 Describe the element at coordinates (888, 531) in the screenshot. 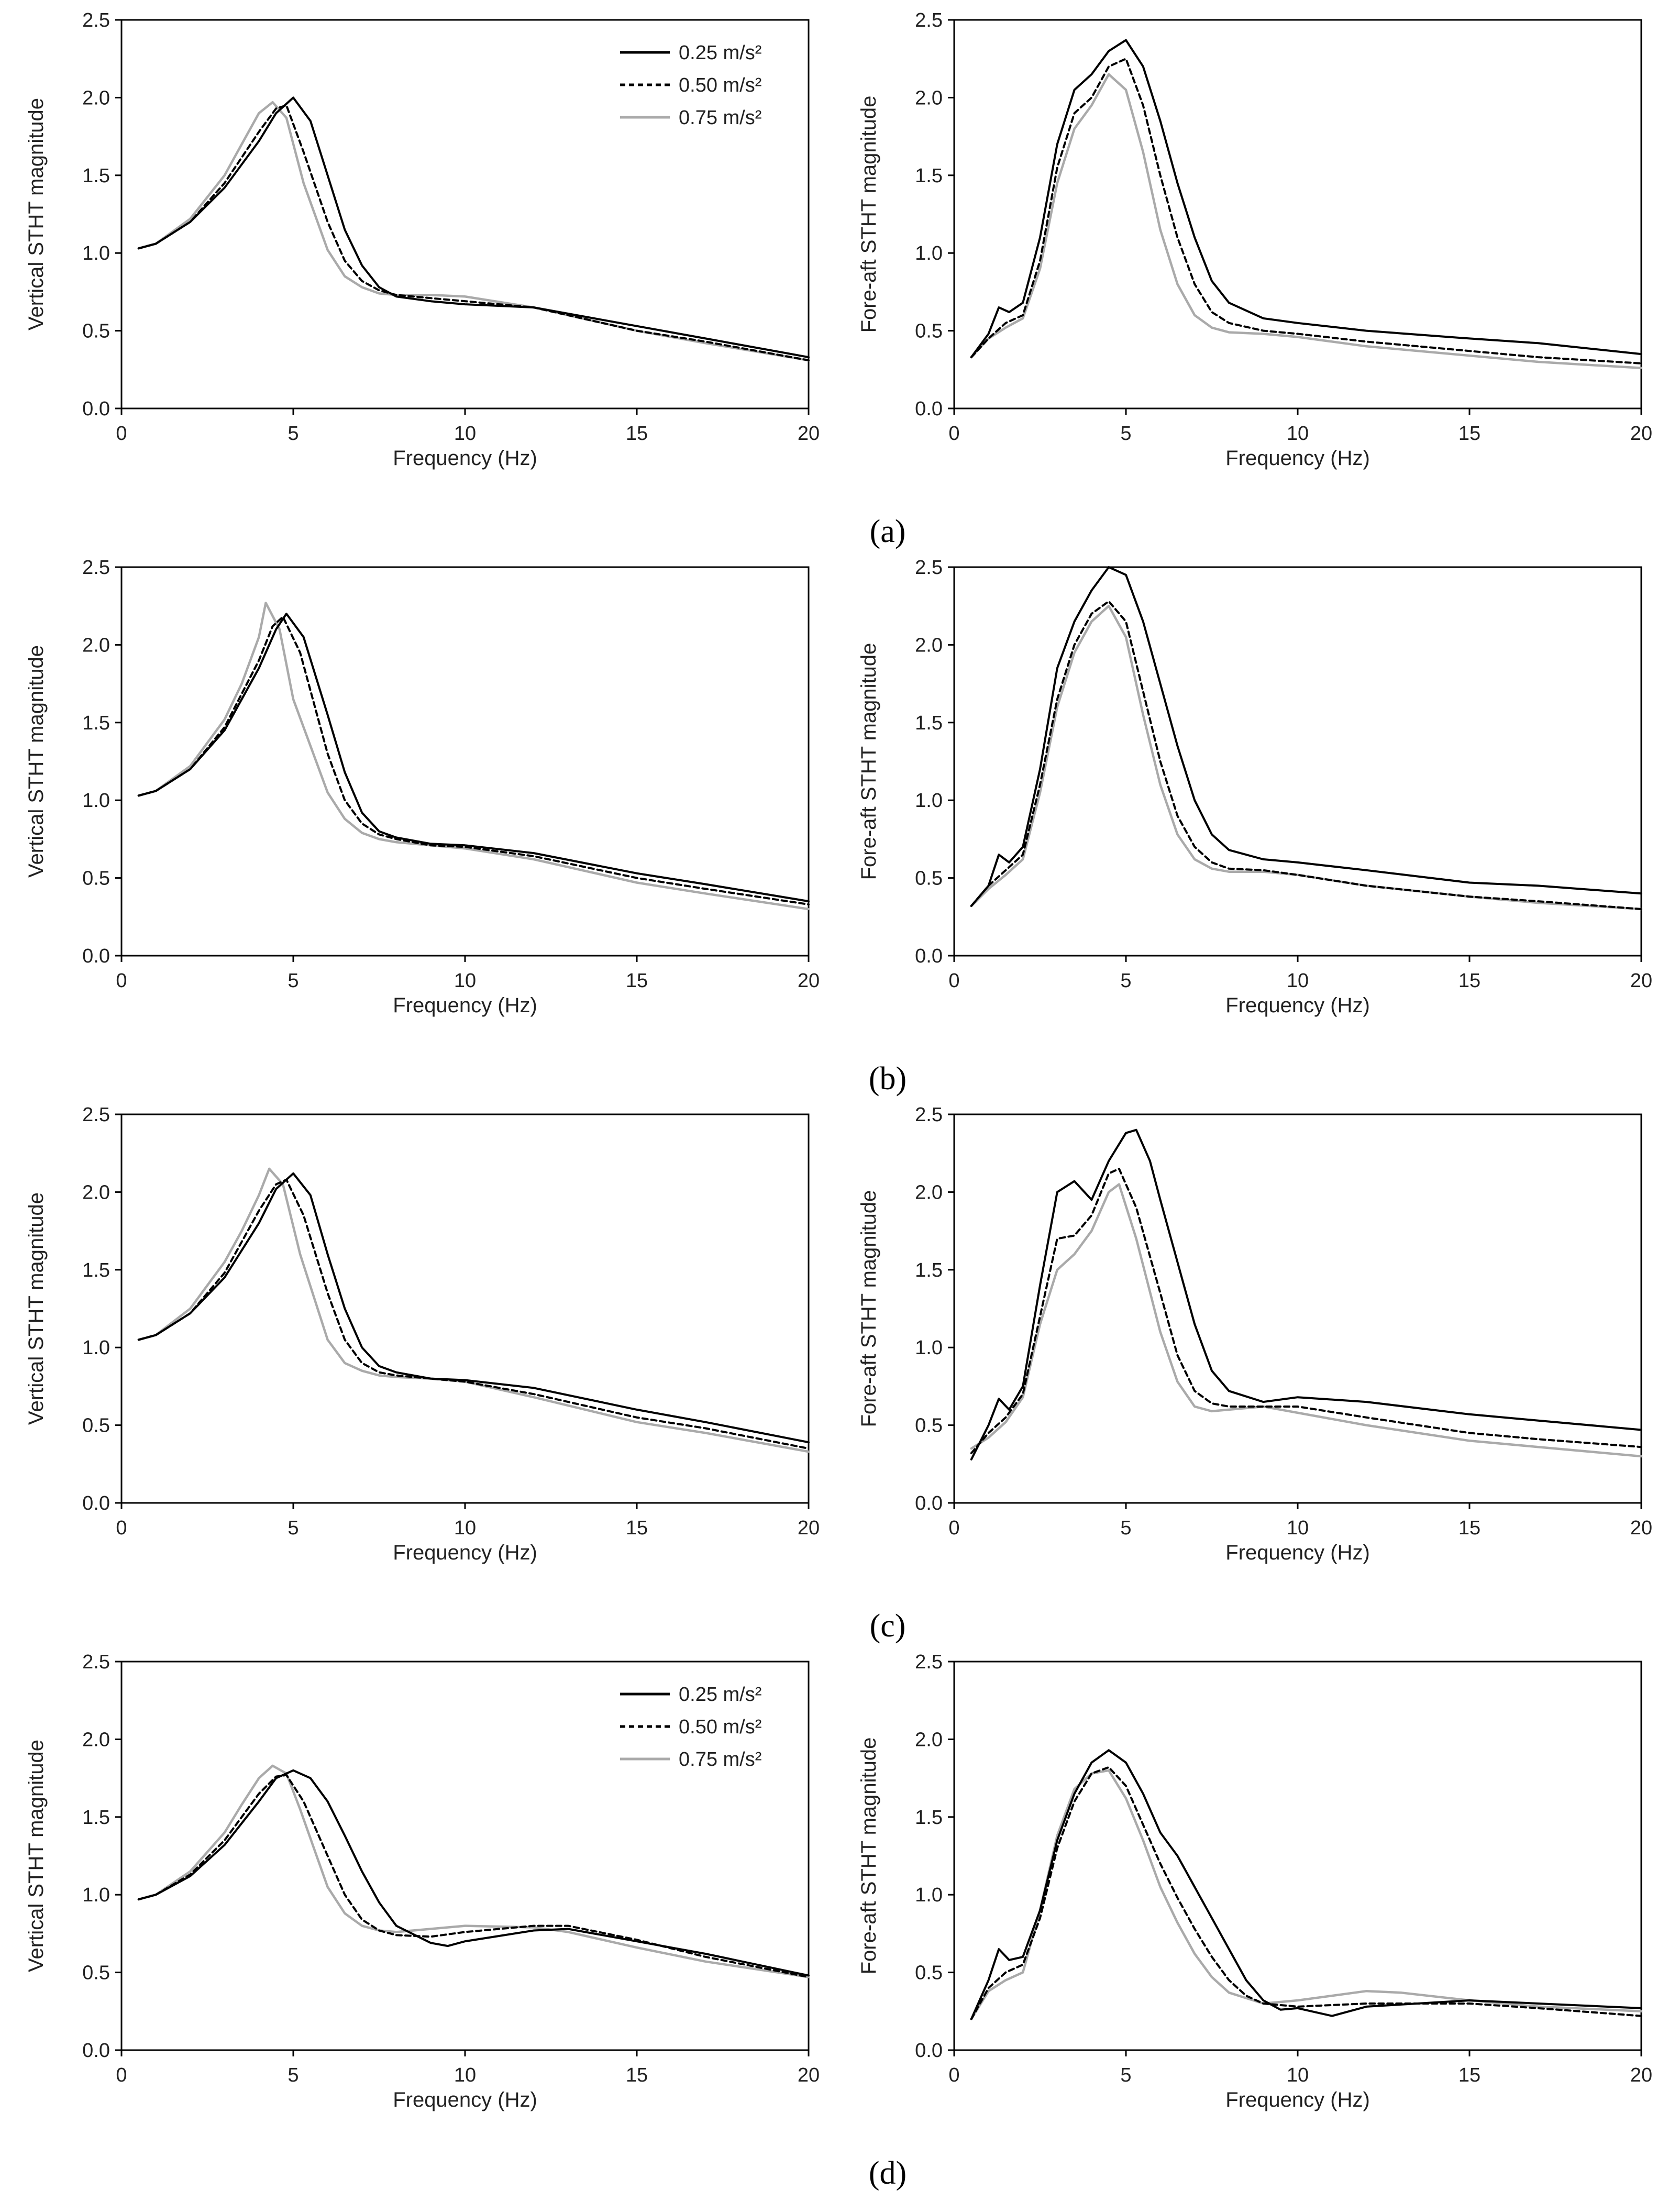

I see `caption-a: (a)` at that location.